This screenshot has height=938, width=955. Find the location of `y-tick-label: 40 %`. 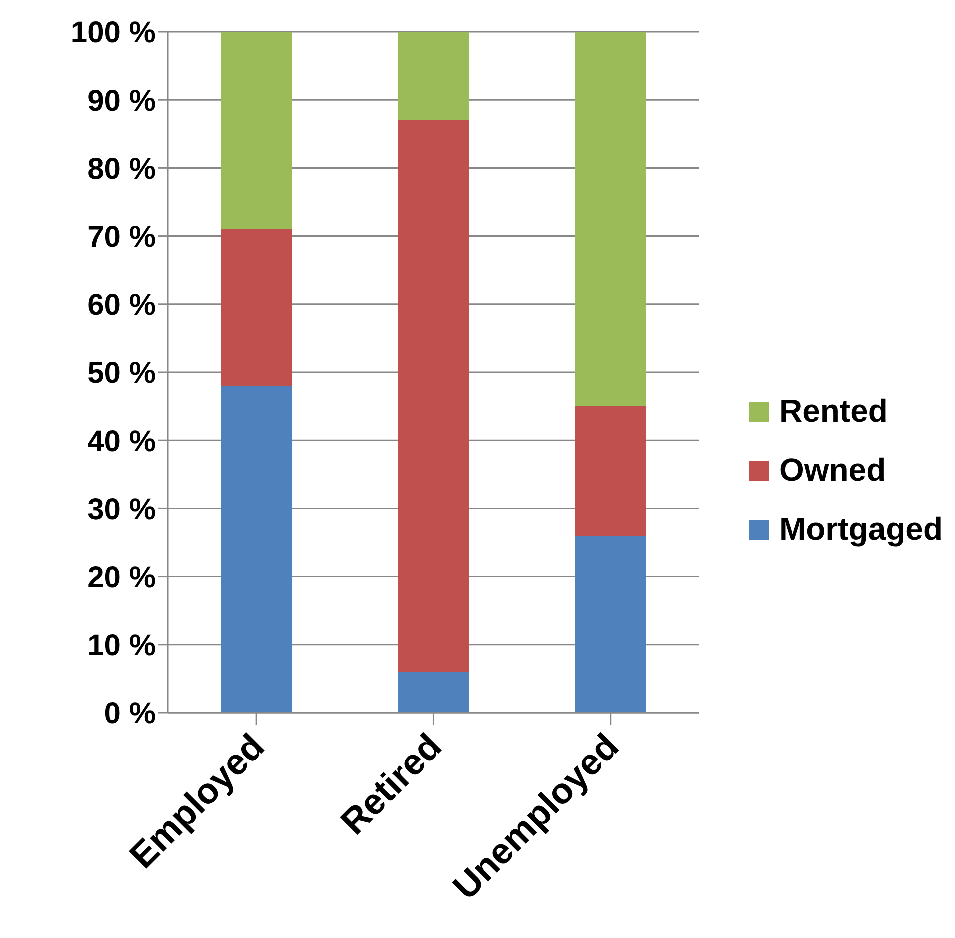

y-tick-label: 40 % is located at coordinates (122, 441).